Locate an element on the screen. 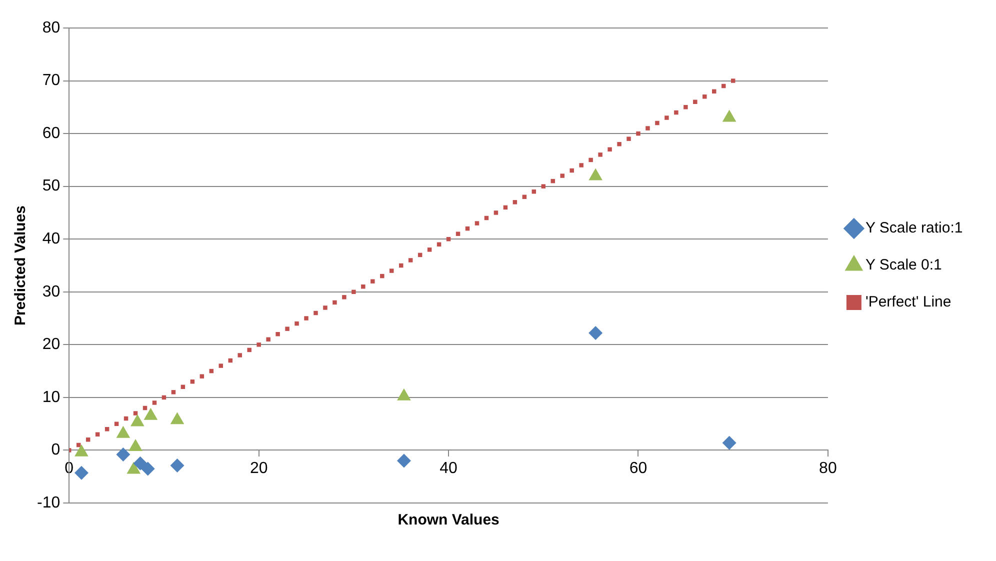 The image size is (996, 561). y-tick-label: 20 is located at coordinates (51, 345).